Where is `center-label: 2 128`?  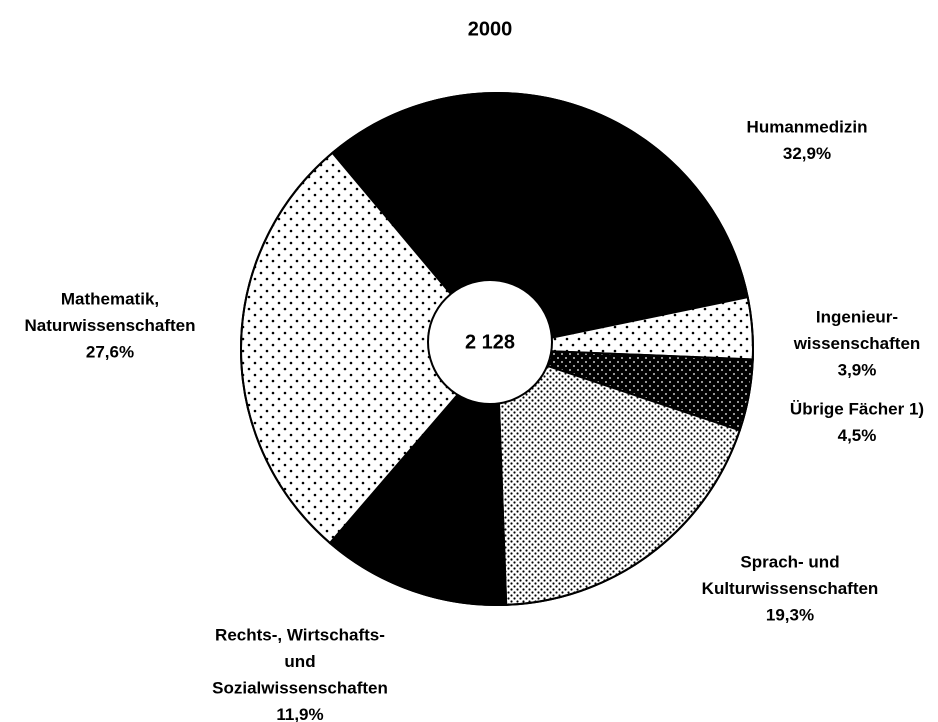
center-label: 2 128 is located at coordinates (490, 342).